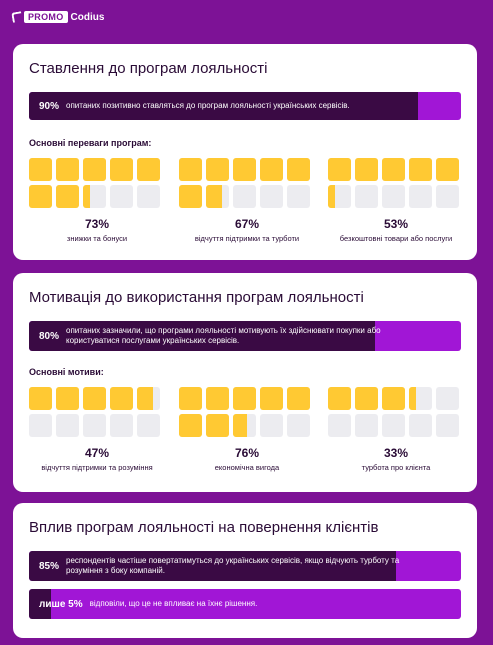 Image resolution: width=493 pixels, height=645 pixels. What do you see at coordinates (247, 224) in the screenshot?
I see `group-percent: 67%` at bounding box center [247, 224].